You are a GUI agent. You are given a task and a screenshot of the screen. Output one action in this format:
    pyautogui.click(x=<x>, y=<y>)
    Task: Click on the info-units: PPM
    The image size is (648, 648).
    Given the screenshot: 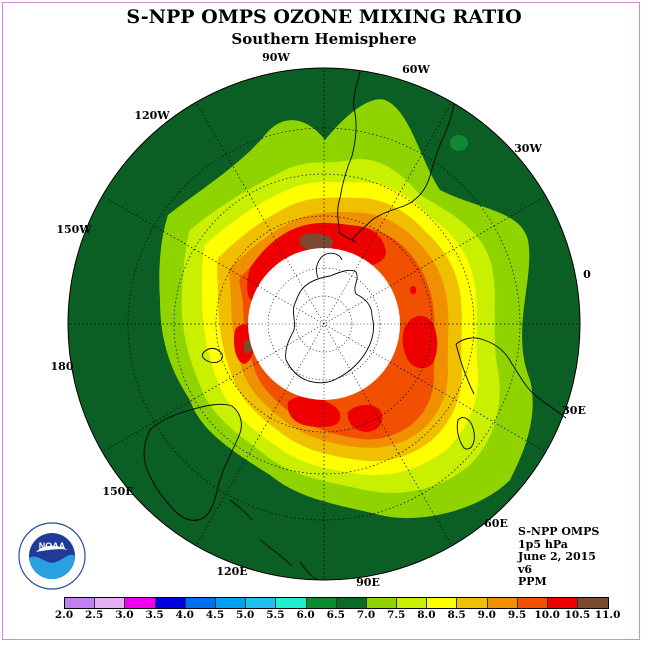 What is the action you would take?
    pyautogui.click(x=532, y=582)
    